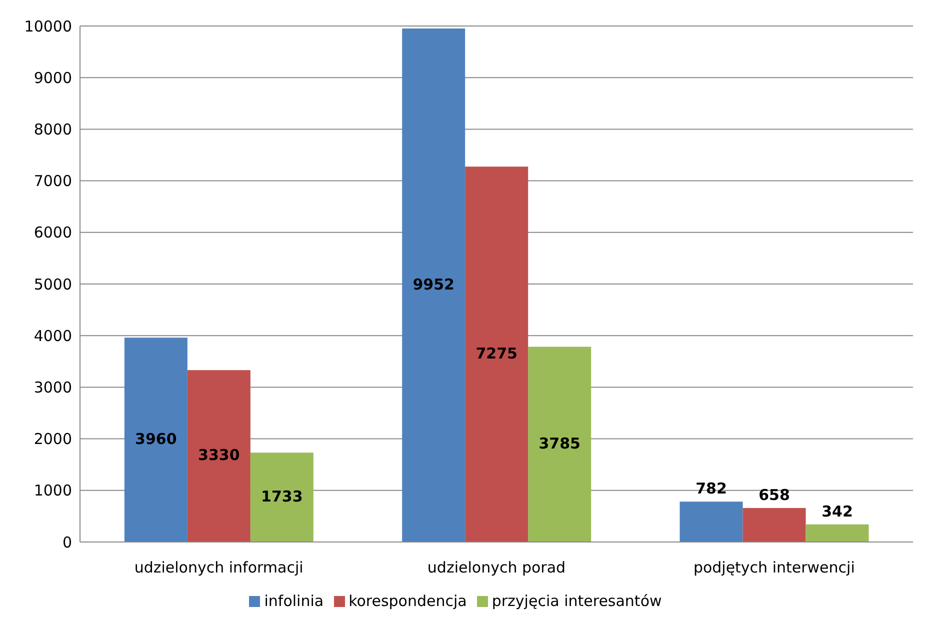 Image resolution: width=929 pixels, height=623 pixels. I want to click on data-label: 782, so click(711, 489).